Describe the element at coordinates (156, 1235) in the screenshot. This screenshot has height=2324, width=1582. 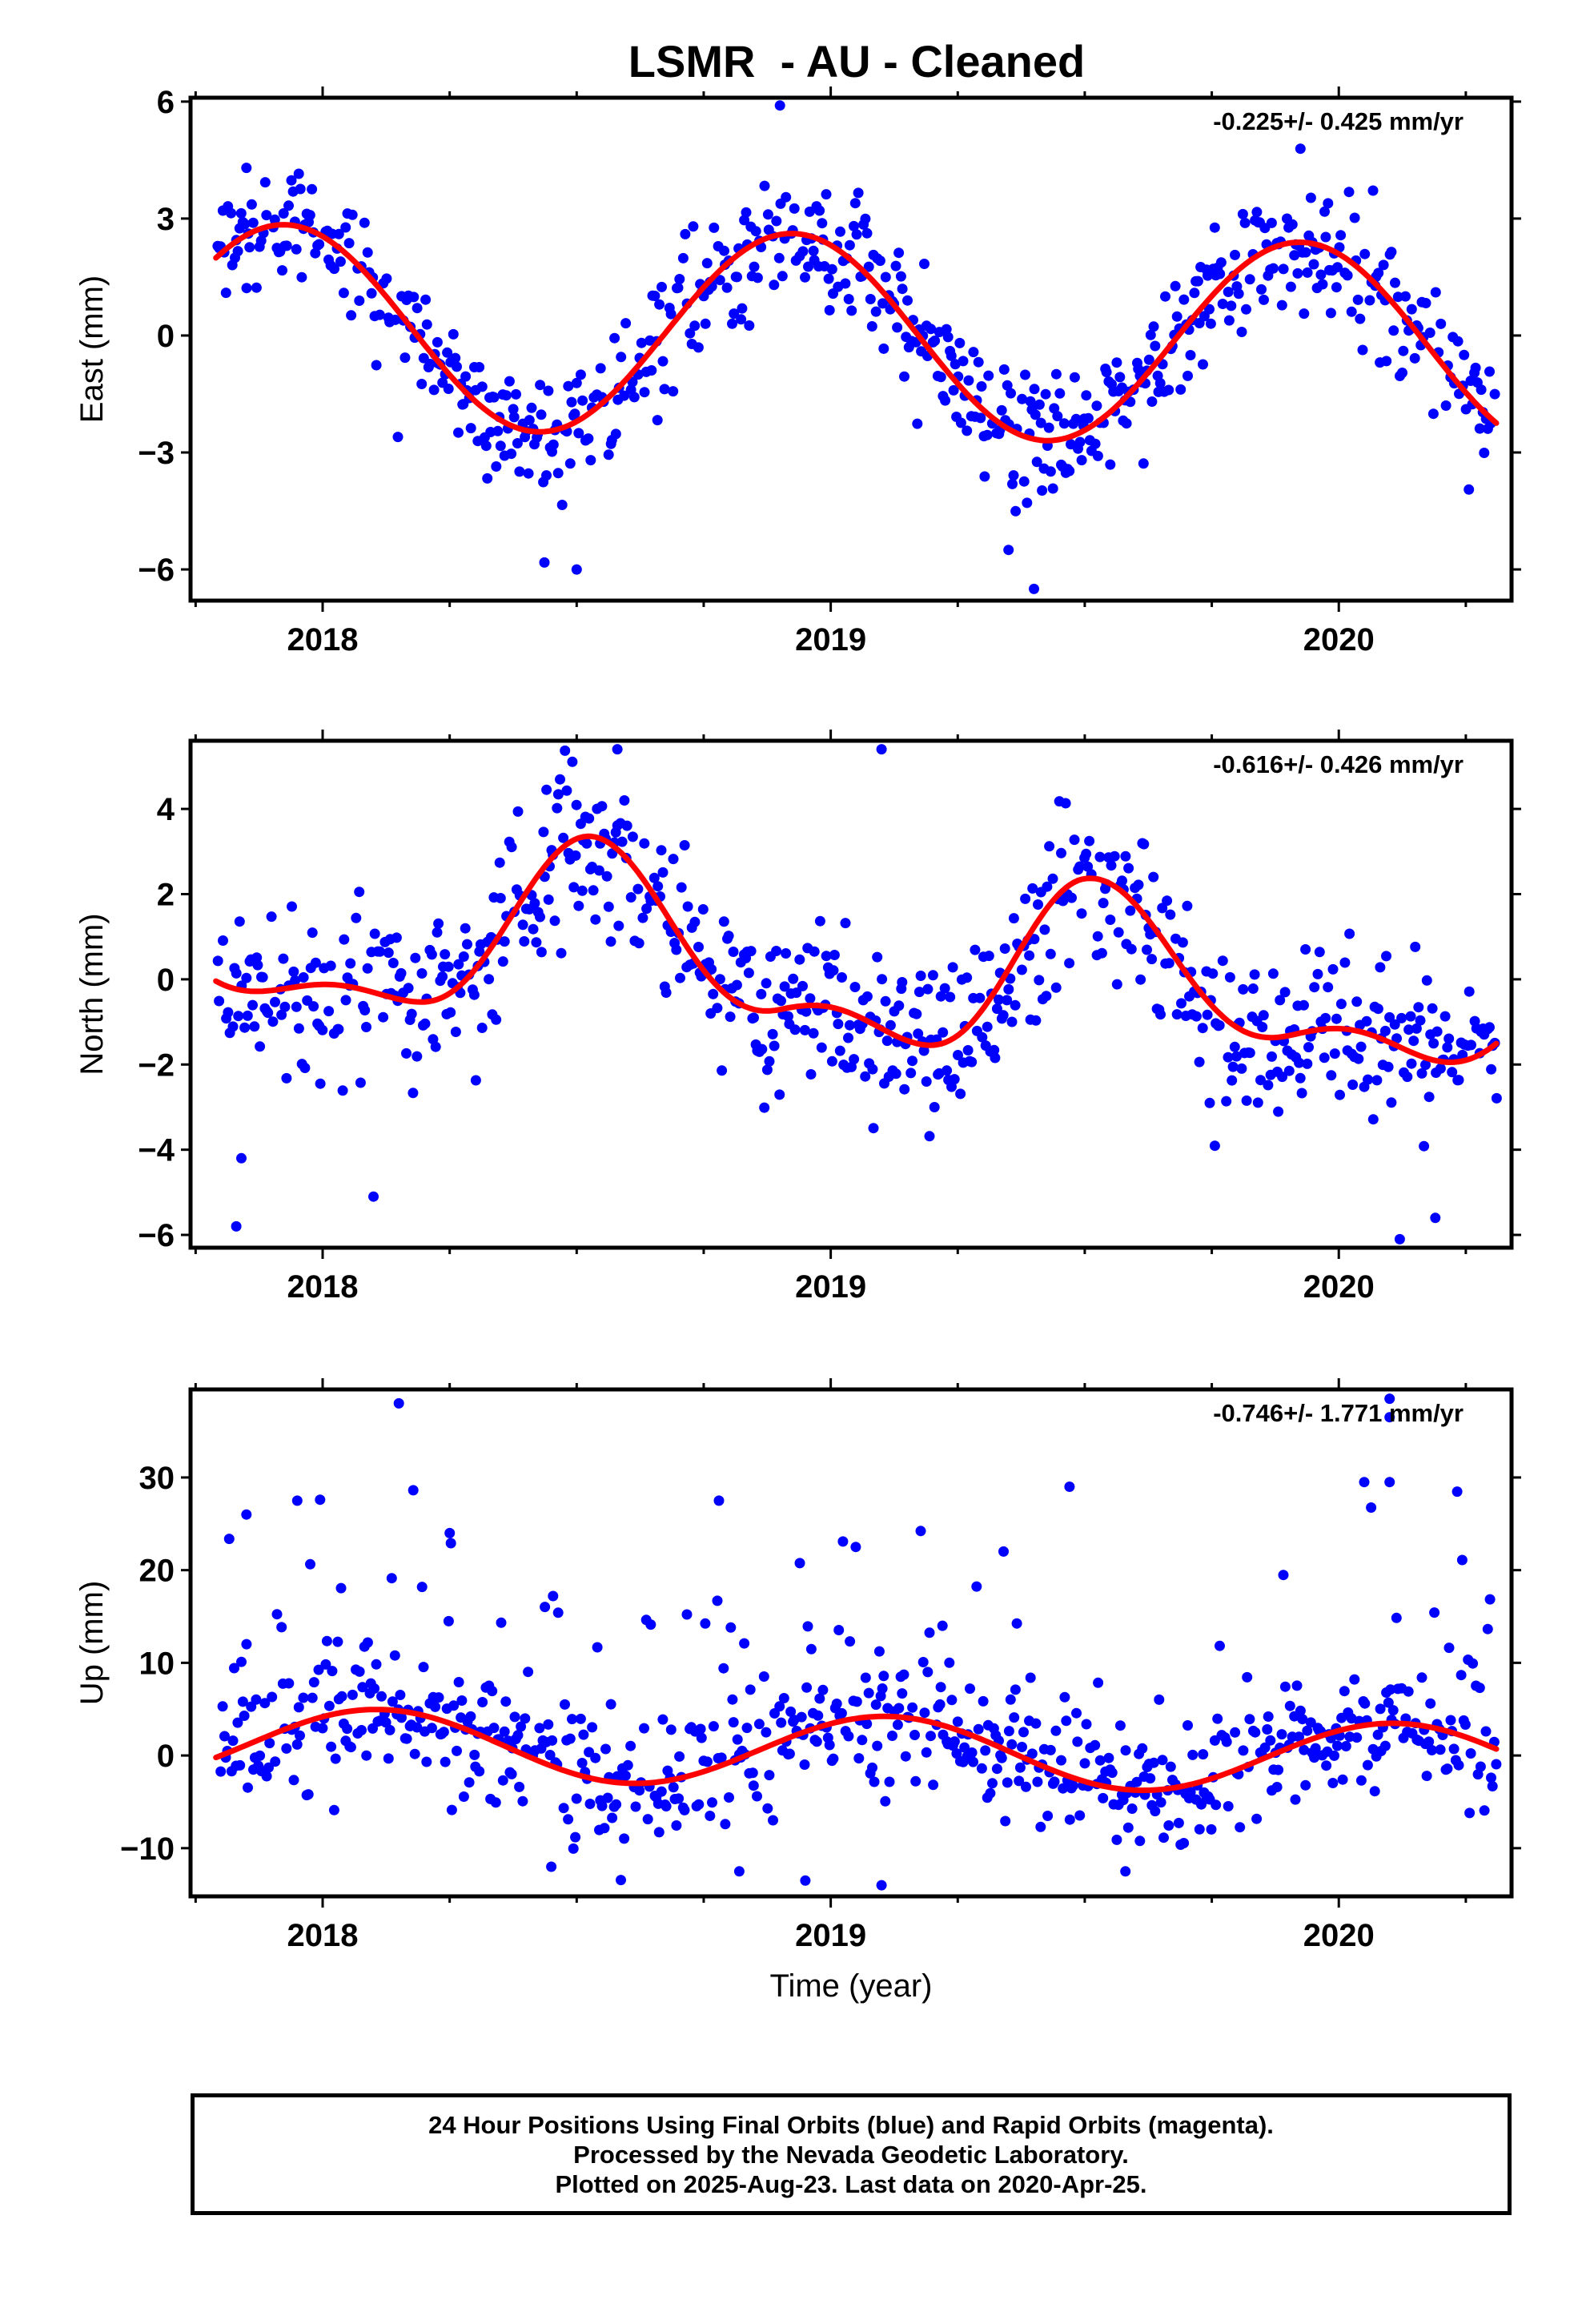
I see `y-tick-label: −6` at that location.